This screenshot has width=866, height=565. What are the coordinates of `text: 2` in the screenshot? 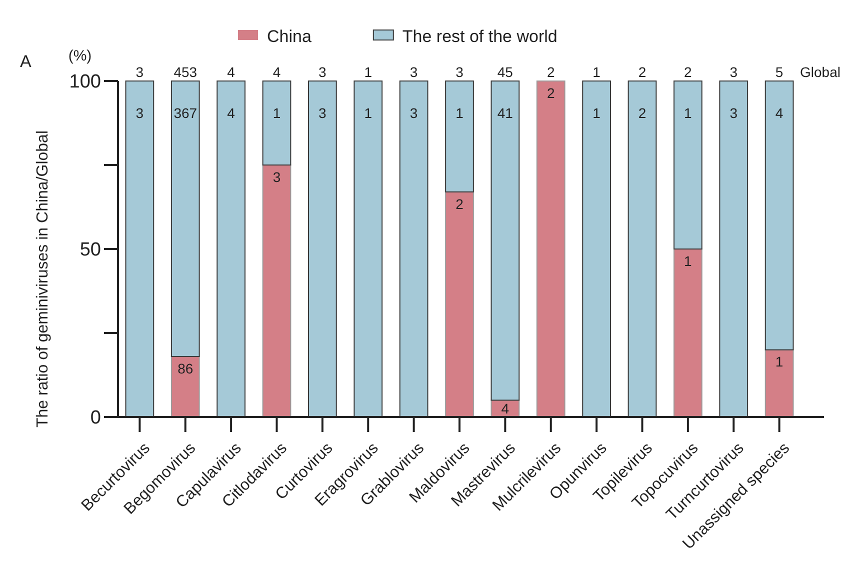 It's located at (688, 72).